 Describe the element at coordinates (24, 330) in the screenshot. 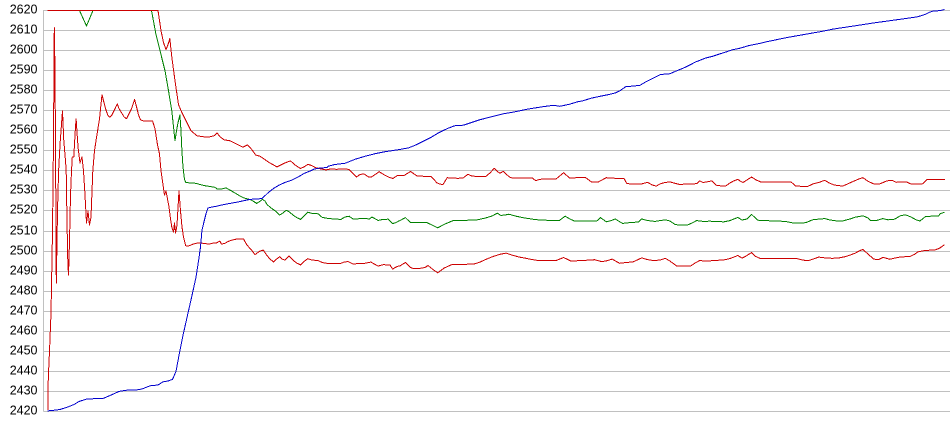

I see `svg-text: 2460` at that location.